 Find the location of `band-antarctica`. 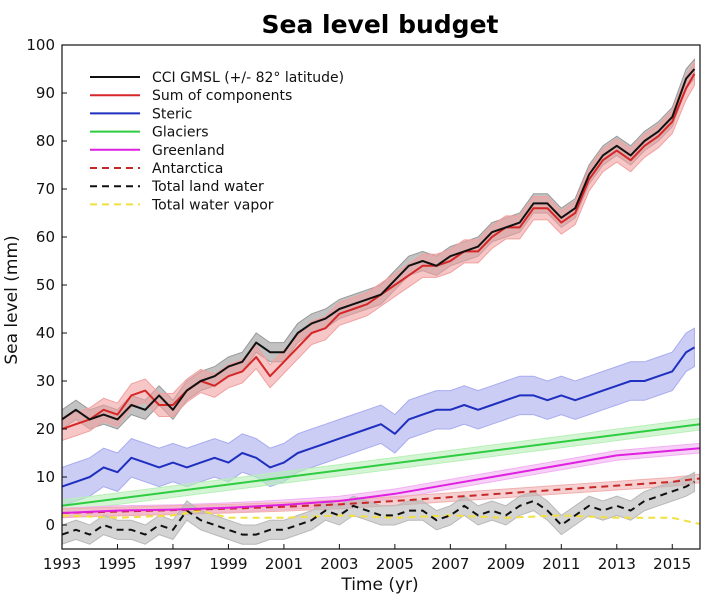

band-antarctica is located at coordinates (381, 495).